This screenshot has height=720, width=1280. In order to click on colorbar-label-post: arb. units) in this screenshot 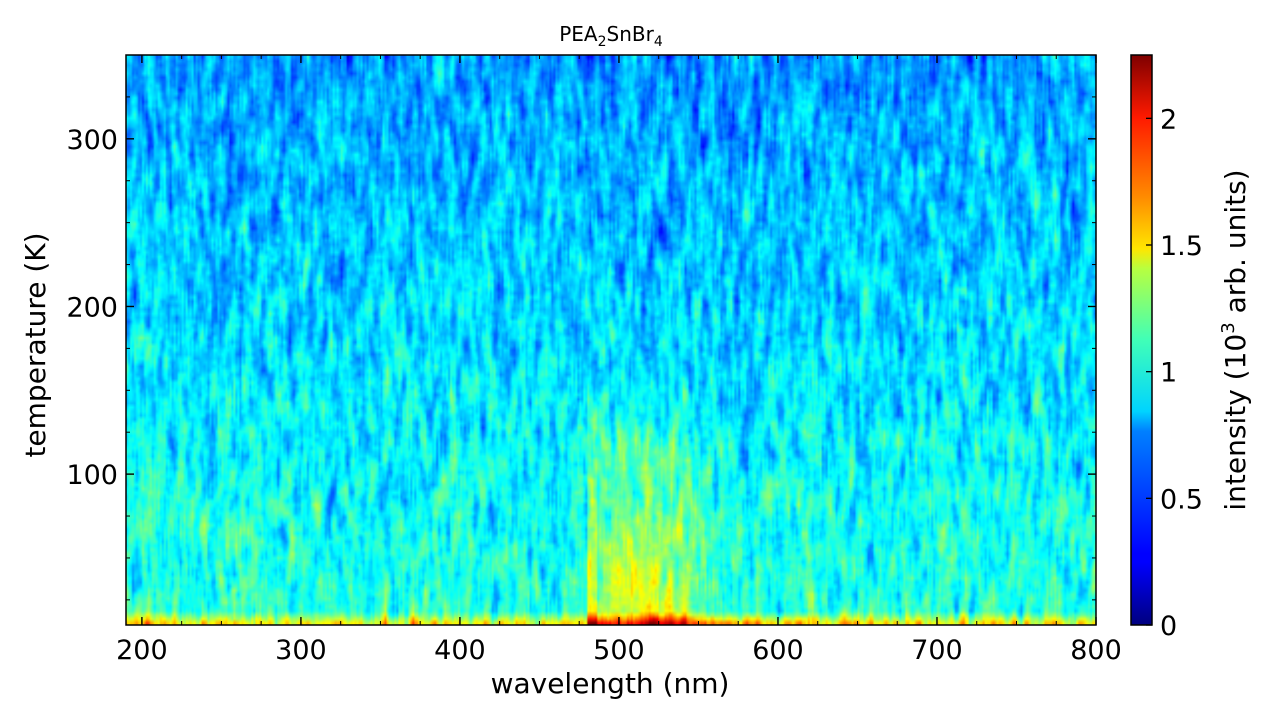, I will do `click(1235, 245)`.